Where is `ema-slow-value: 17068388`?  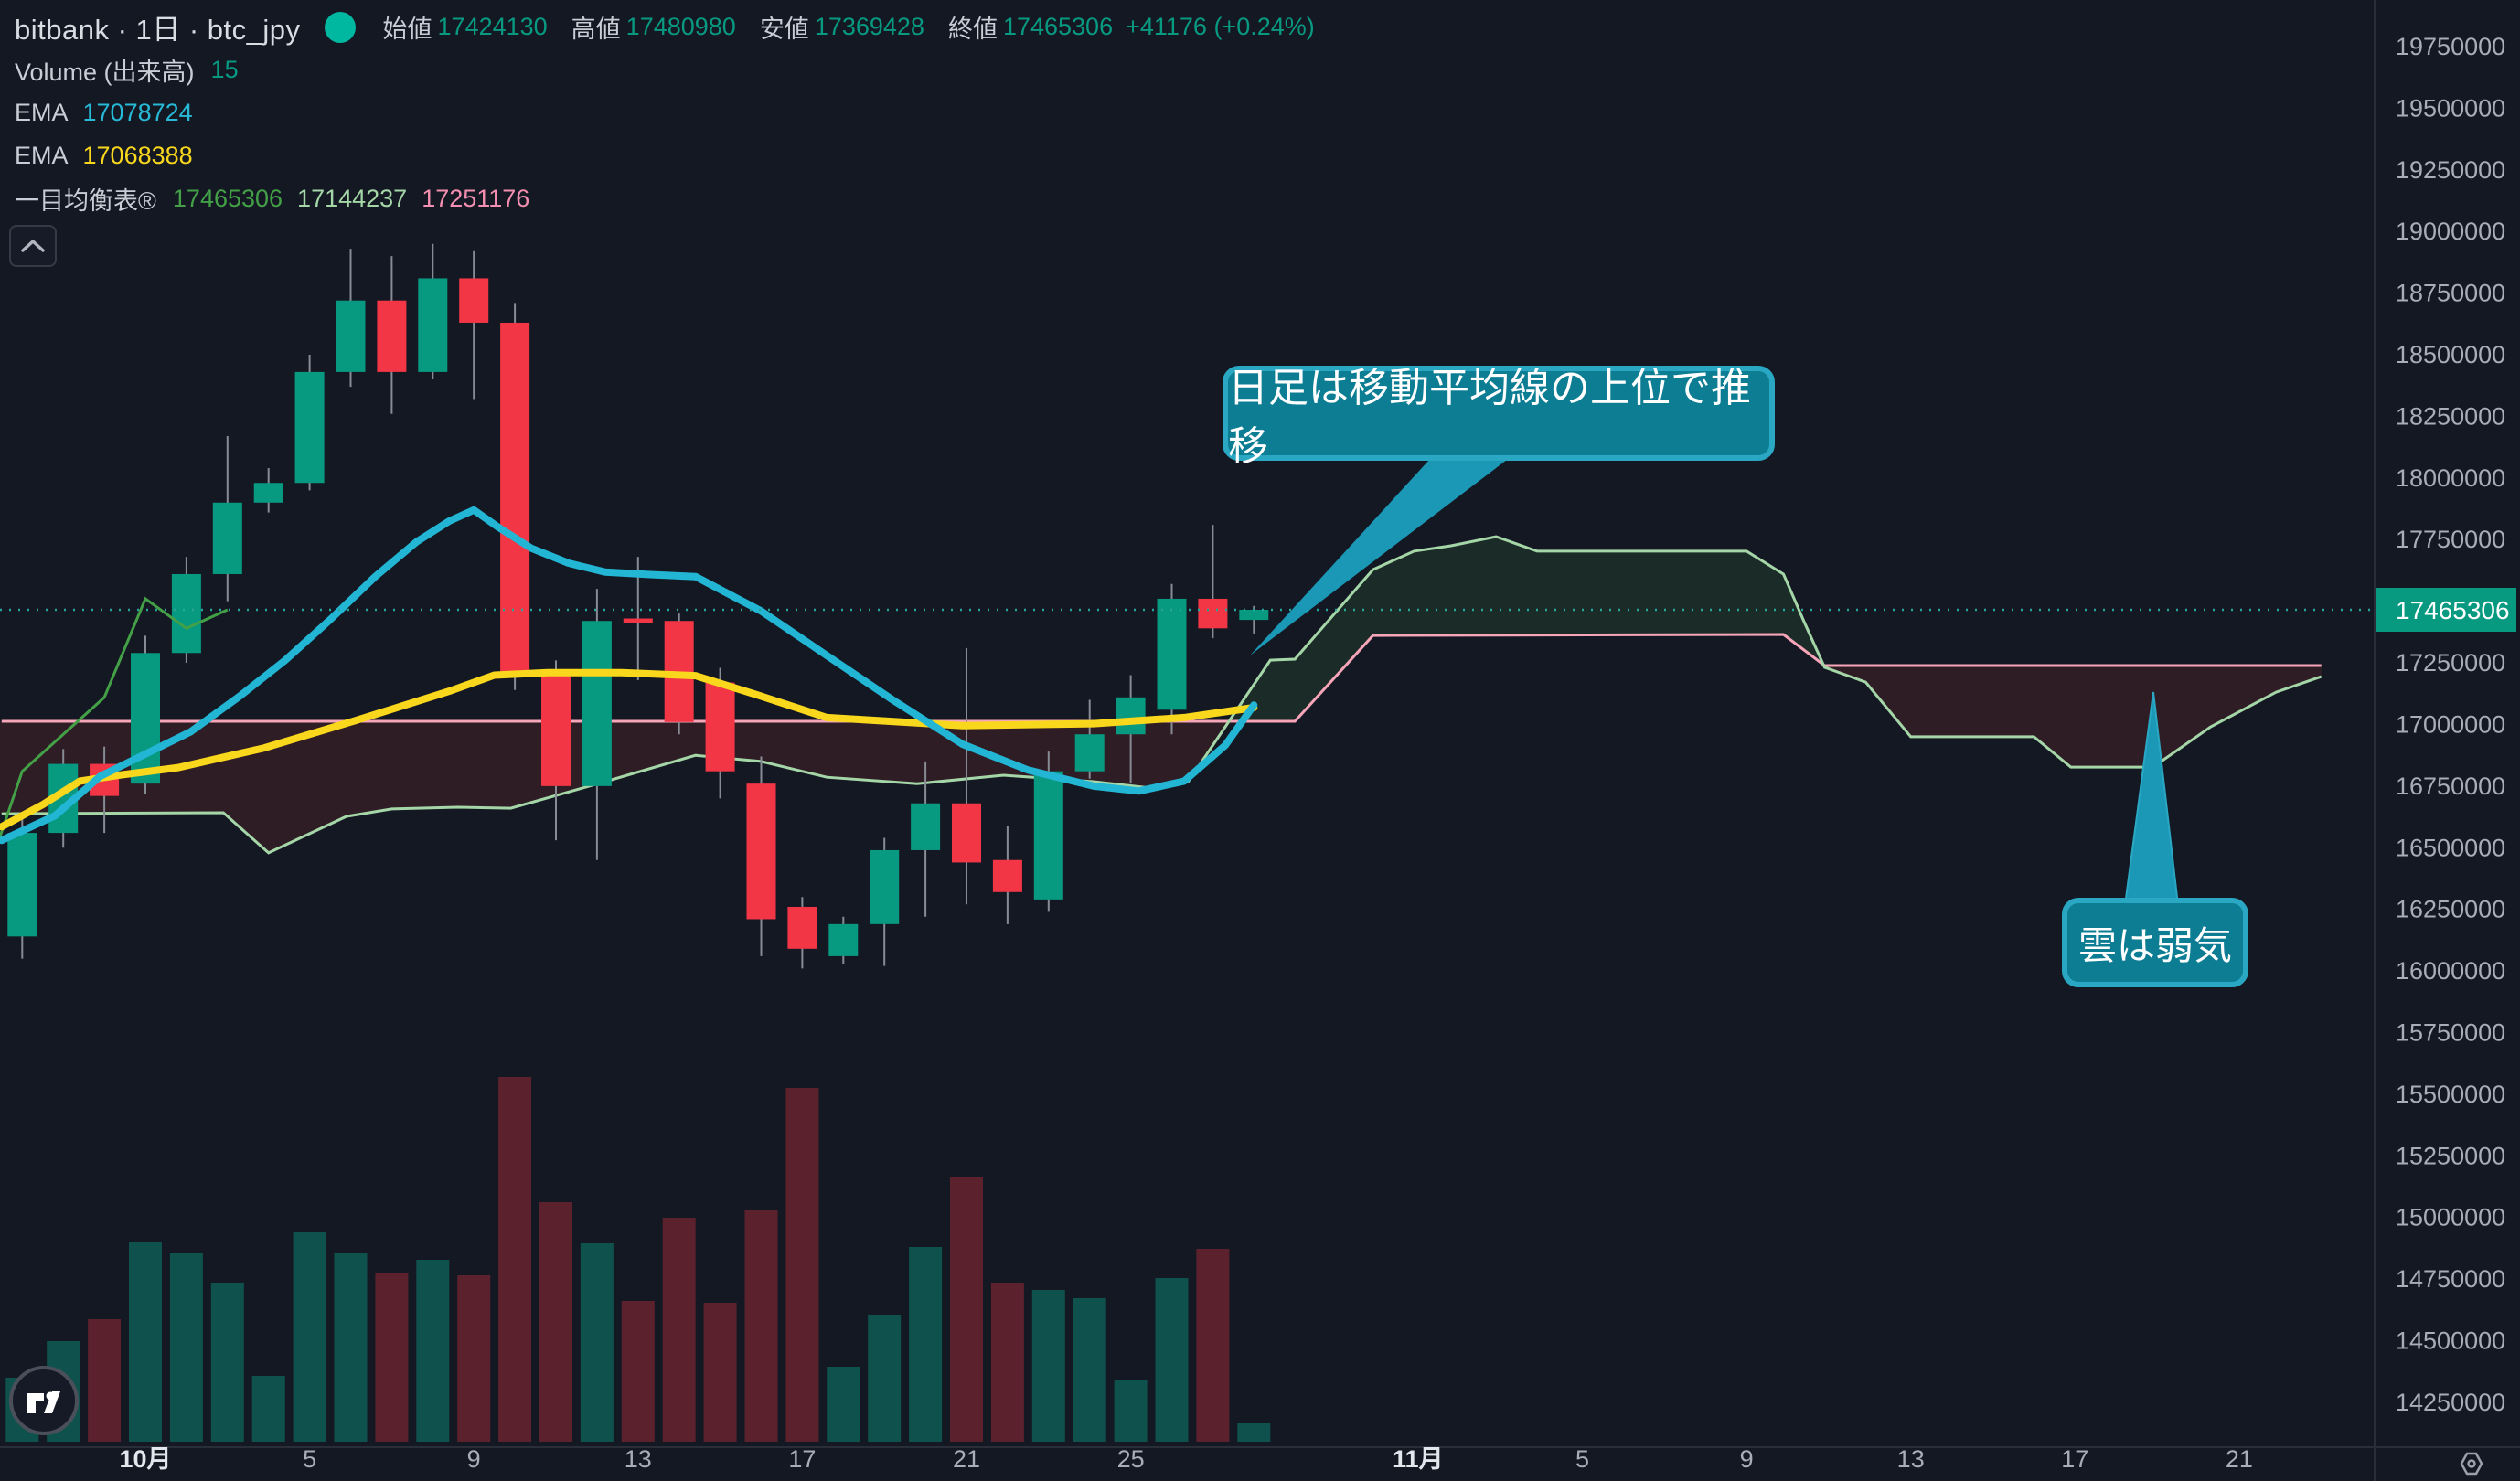 ema-slow-value: 17068388 is located at coordinates (137, 155).